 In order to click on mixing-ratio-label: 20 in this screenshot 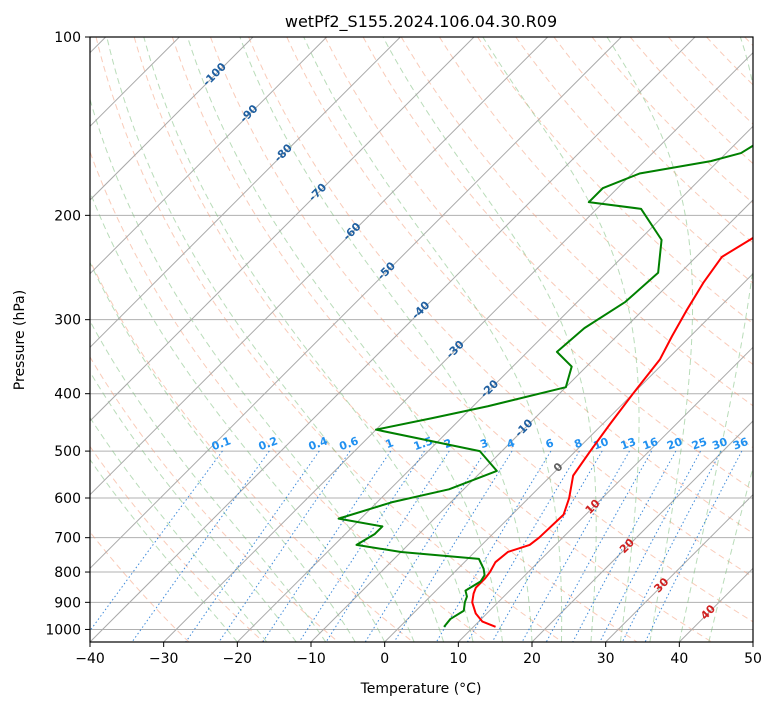, I will do `click(674, 444)`.